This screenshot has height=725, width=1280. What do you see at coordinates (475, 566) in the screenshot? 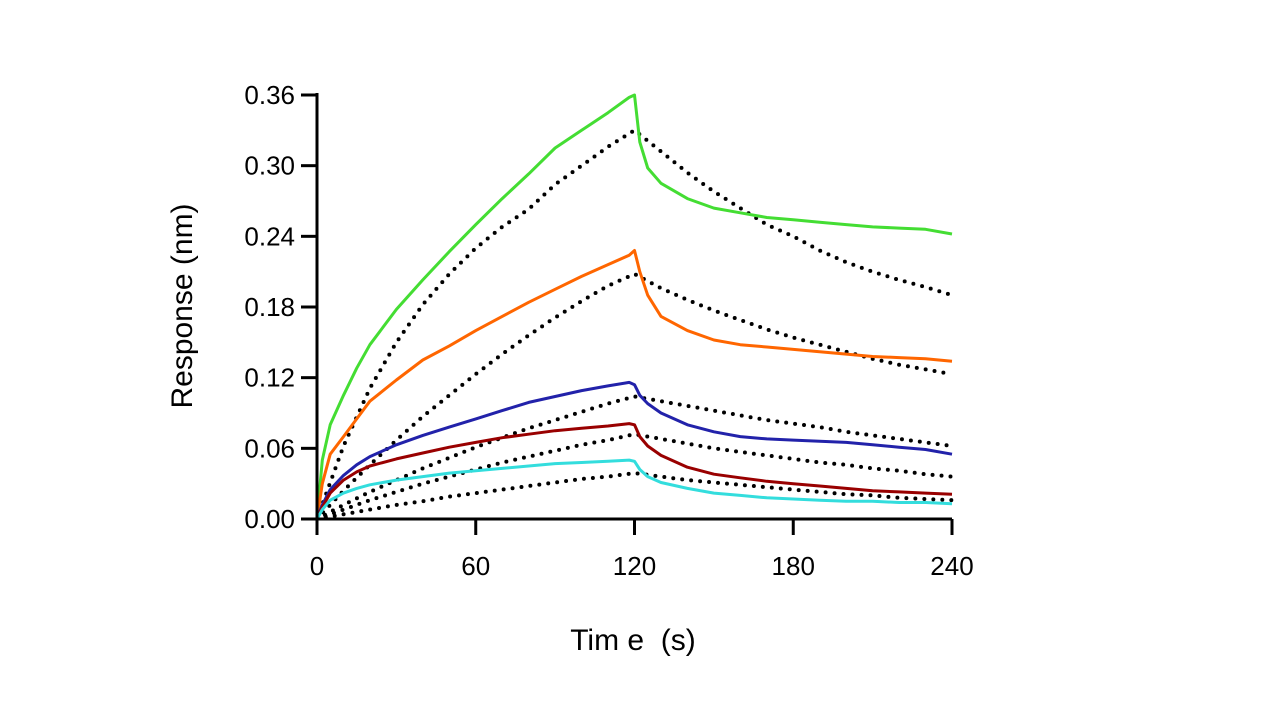
I see `x-tick-label: 60` at bounding box center [475, 566].